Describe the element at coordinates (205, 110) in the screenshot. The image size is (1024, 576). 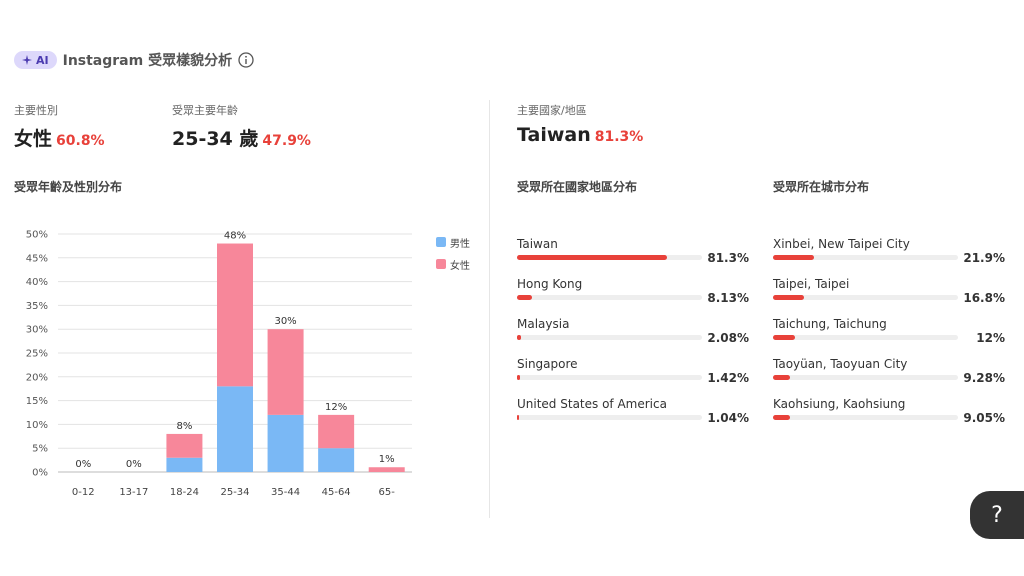
I see `age-label: 受眾主要年齡` at that location.